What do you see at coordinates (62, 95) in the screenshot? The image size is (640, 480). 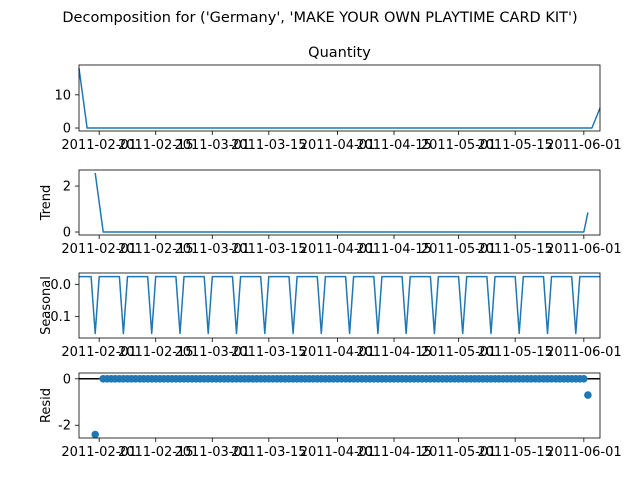 I see `y-tick-label: 10` at bounding box center [62, 95].